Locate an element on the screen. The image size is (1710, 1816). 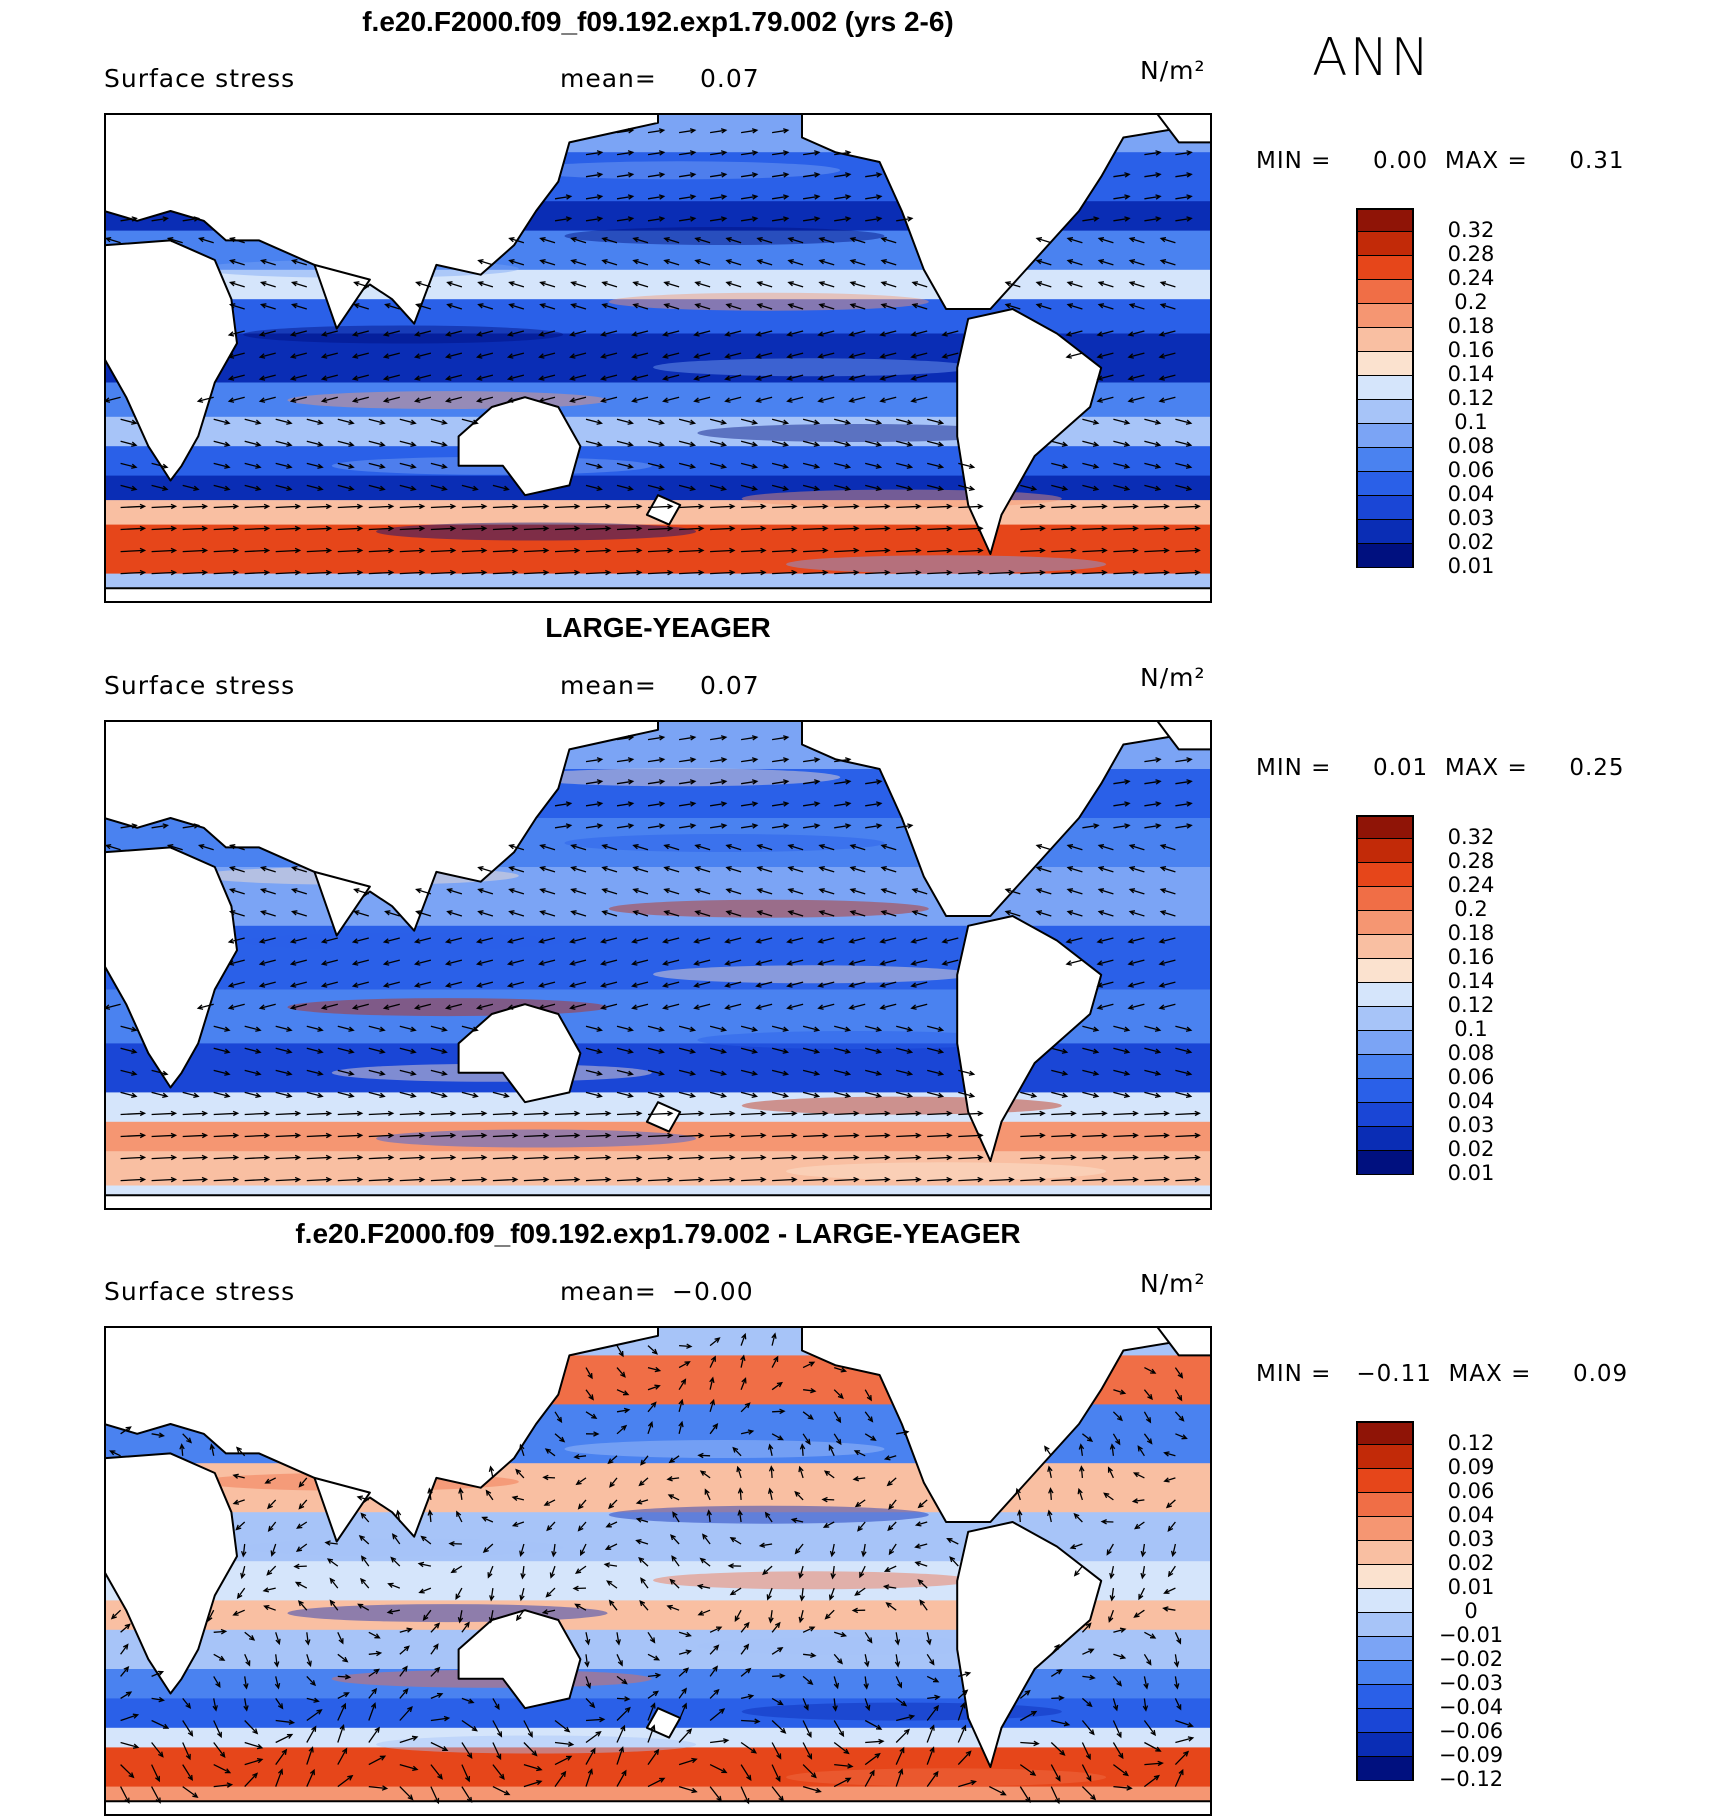
land-antarctica is located at coordinates (658, 595).